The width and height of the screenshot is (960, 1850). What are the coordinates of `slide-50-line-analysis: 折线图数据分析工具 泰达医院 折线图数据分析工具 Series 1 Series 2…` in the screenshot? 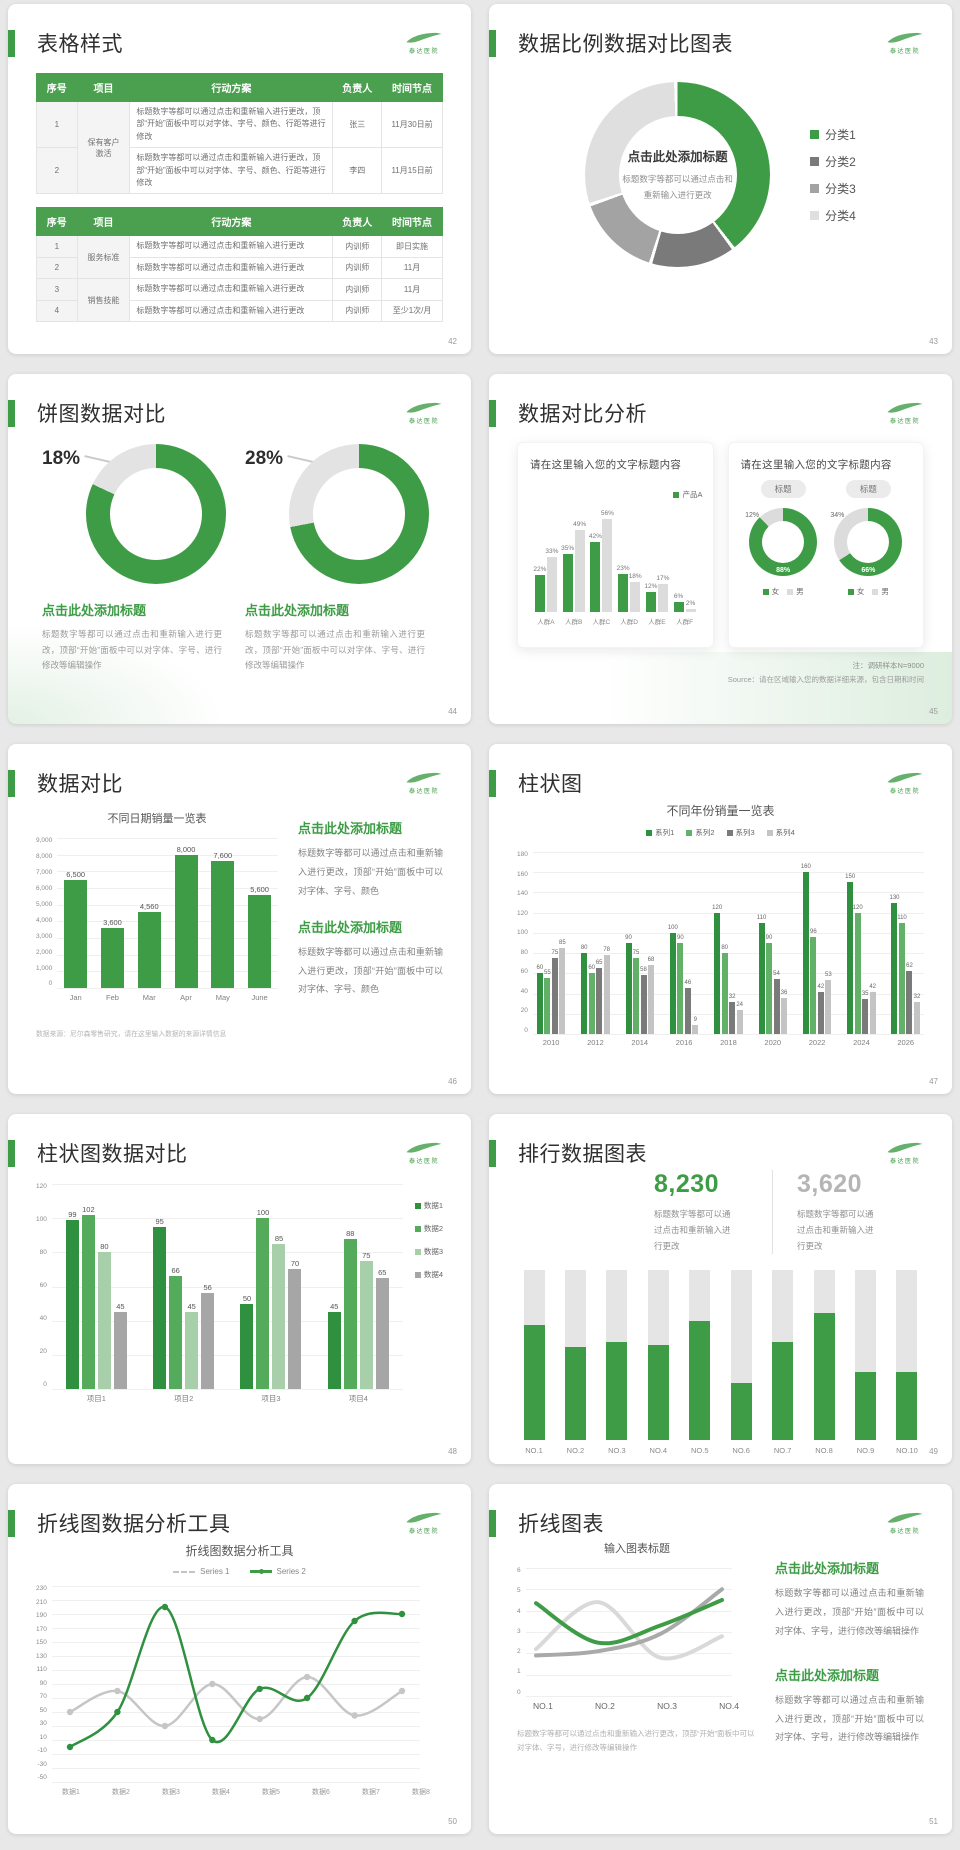 It's located at (239, 1659).